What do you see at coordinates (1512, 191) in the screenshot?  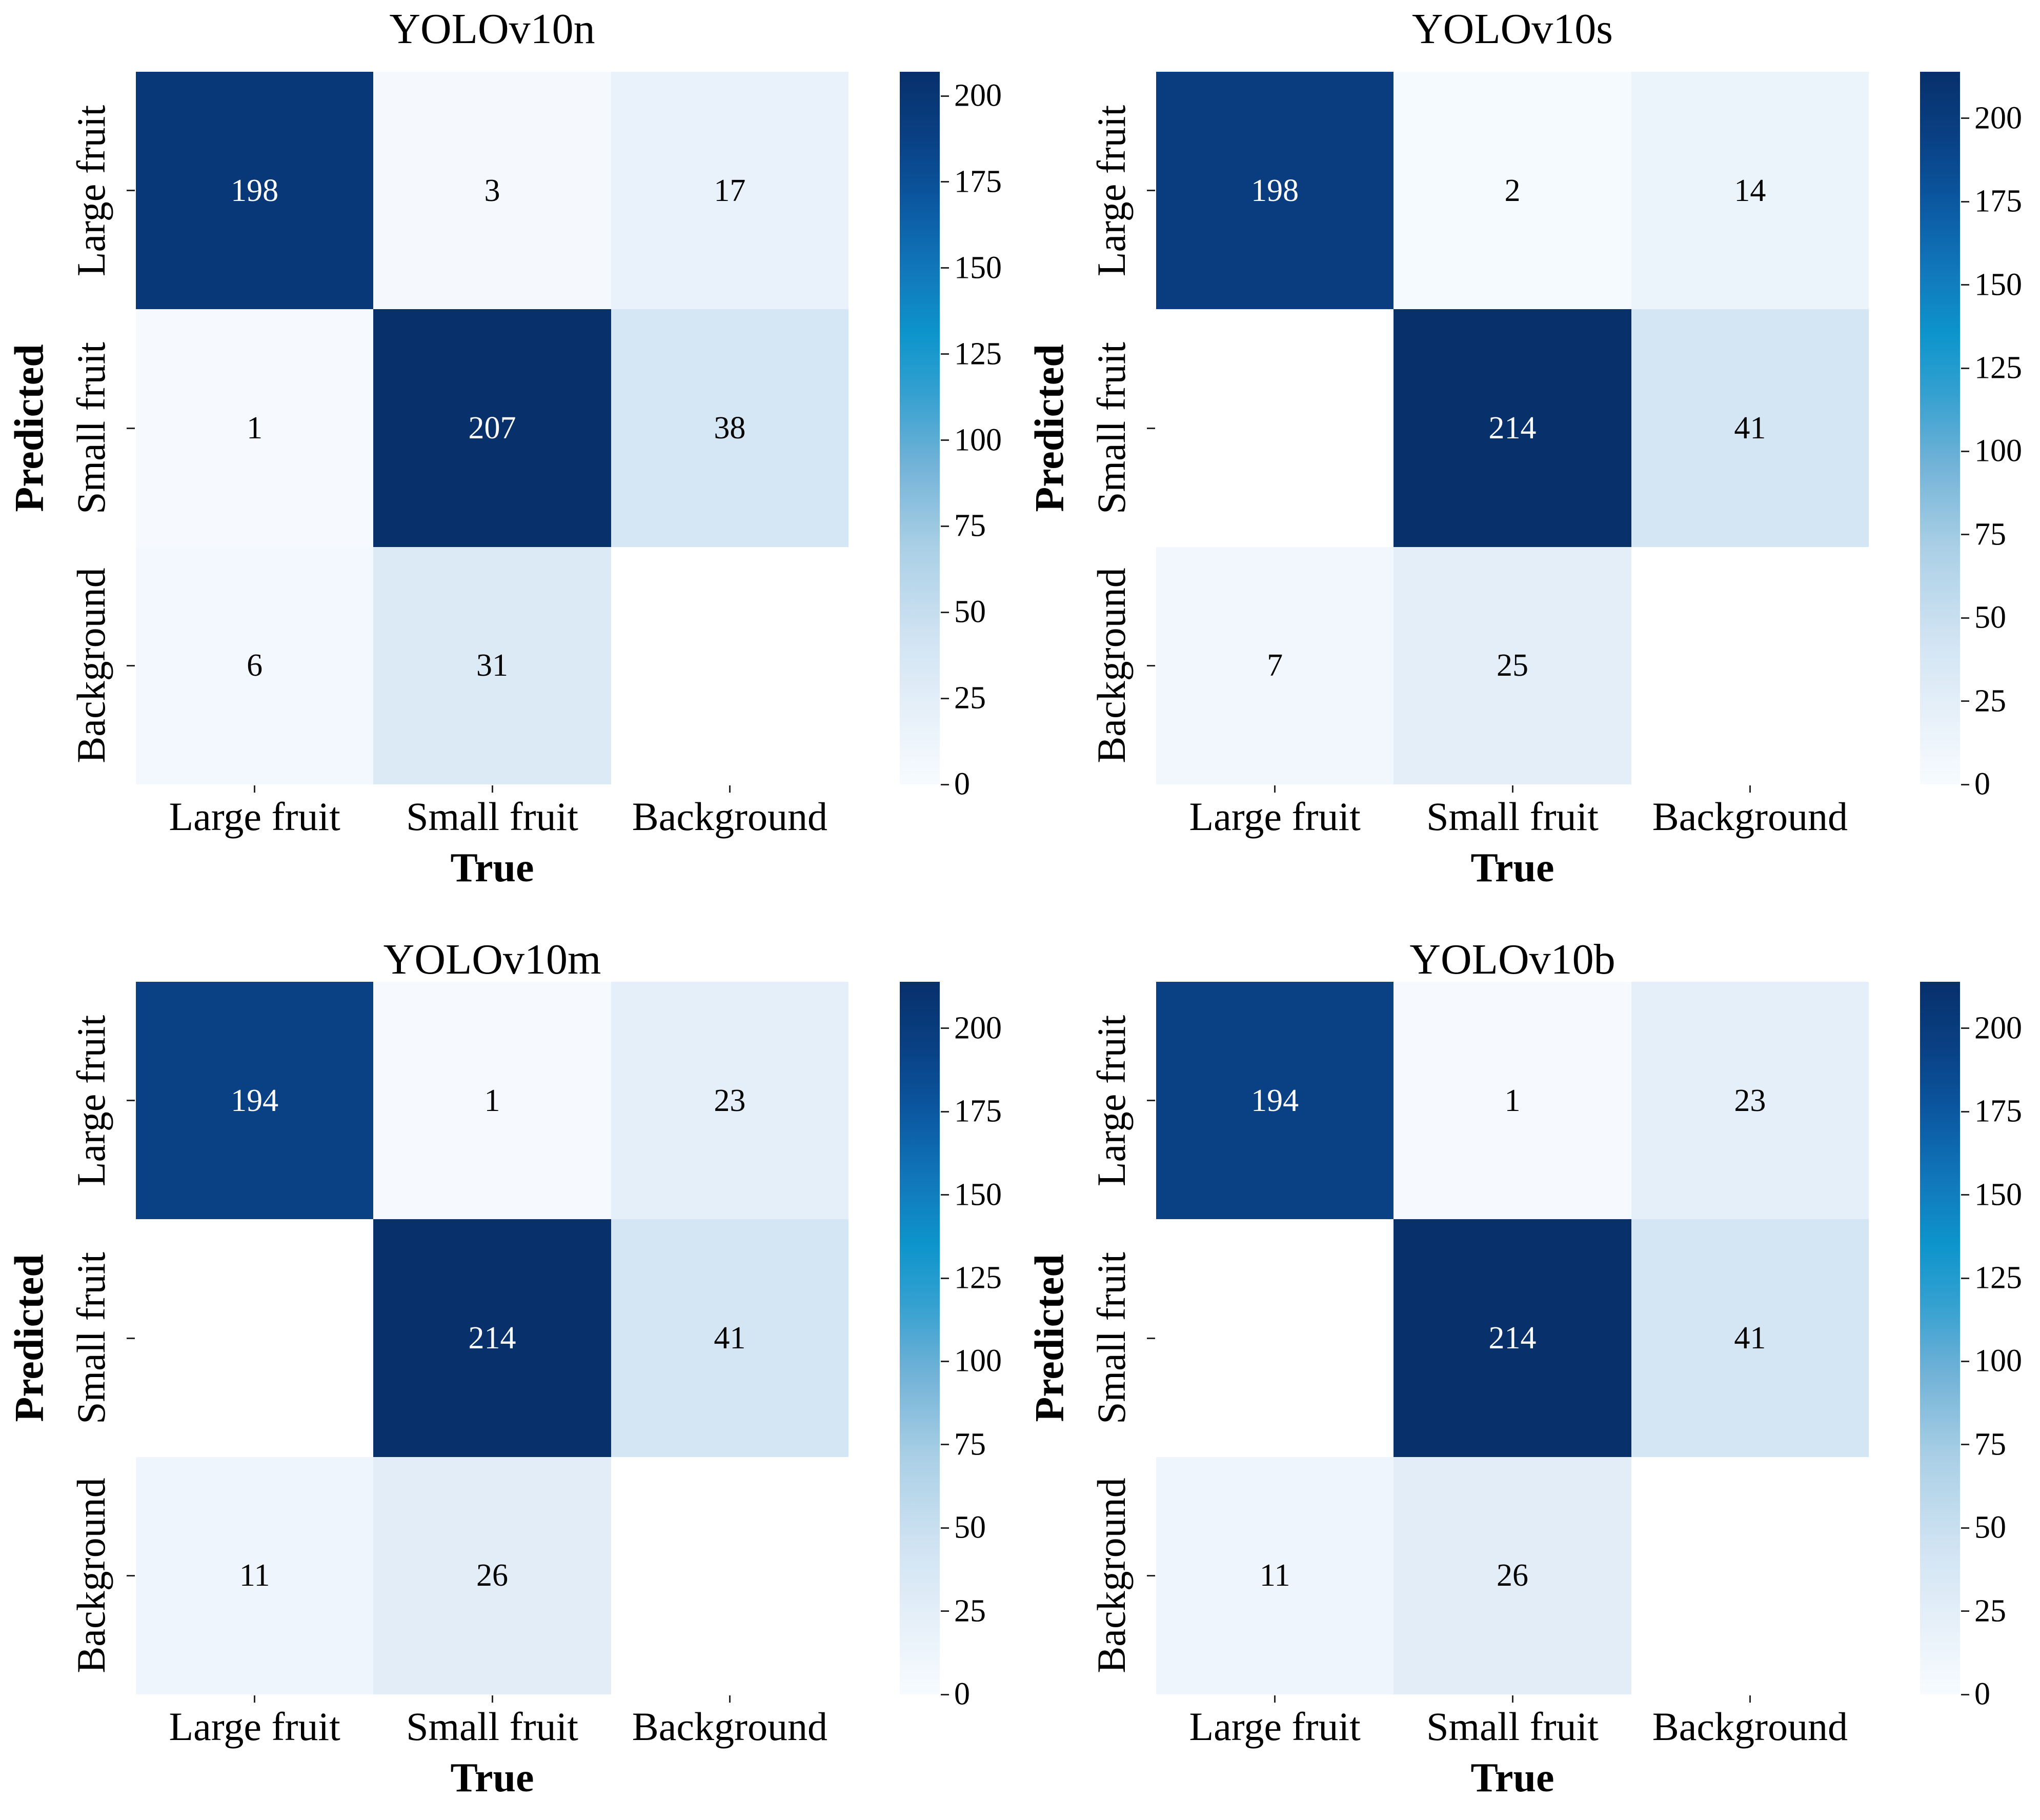 I see `heatmap-cell: 2` at bounding box center [1512, 191].